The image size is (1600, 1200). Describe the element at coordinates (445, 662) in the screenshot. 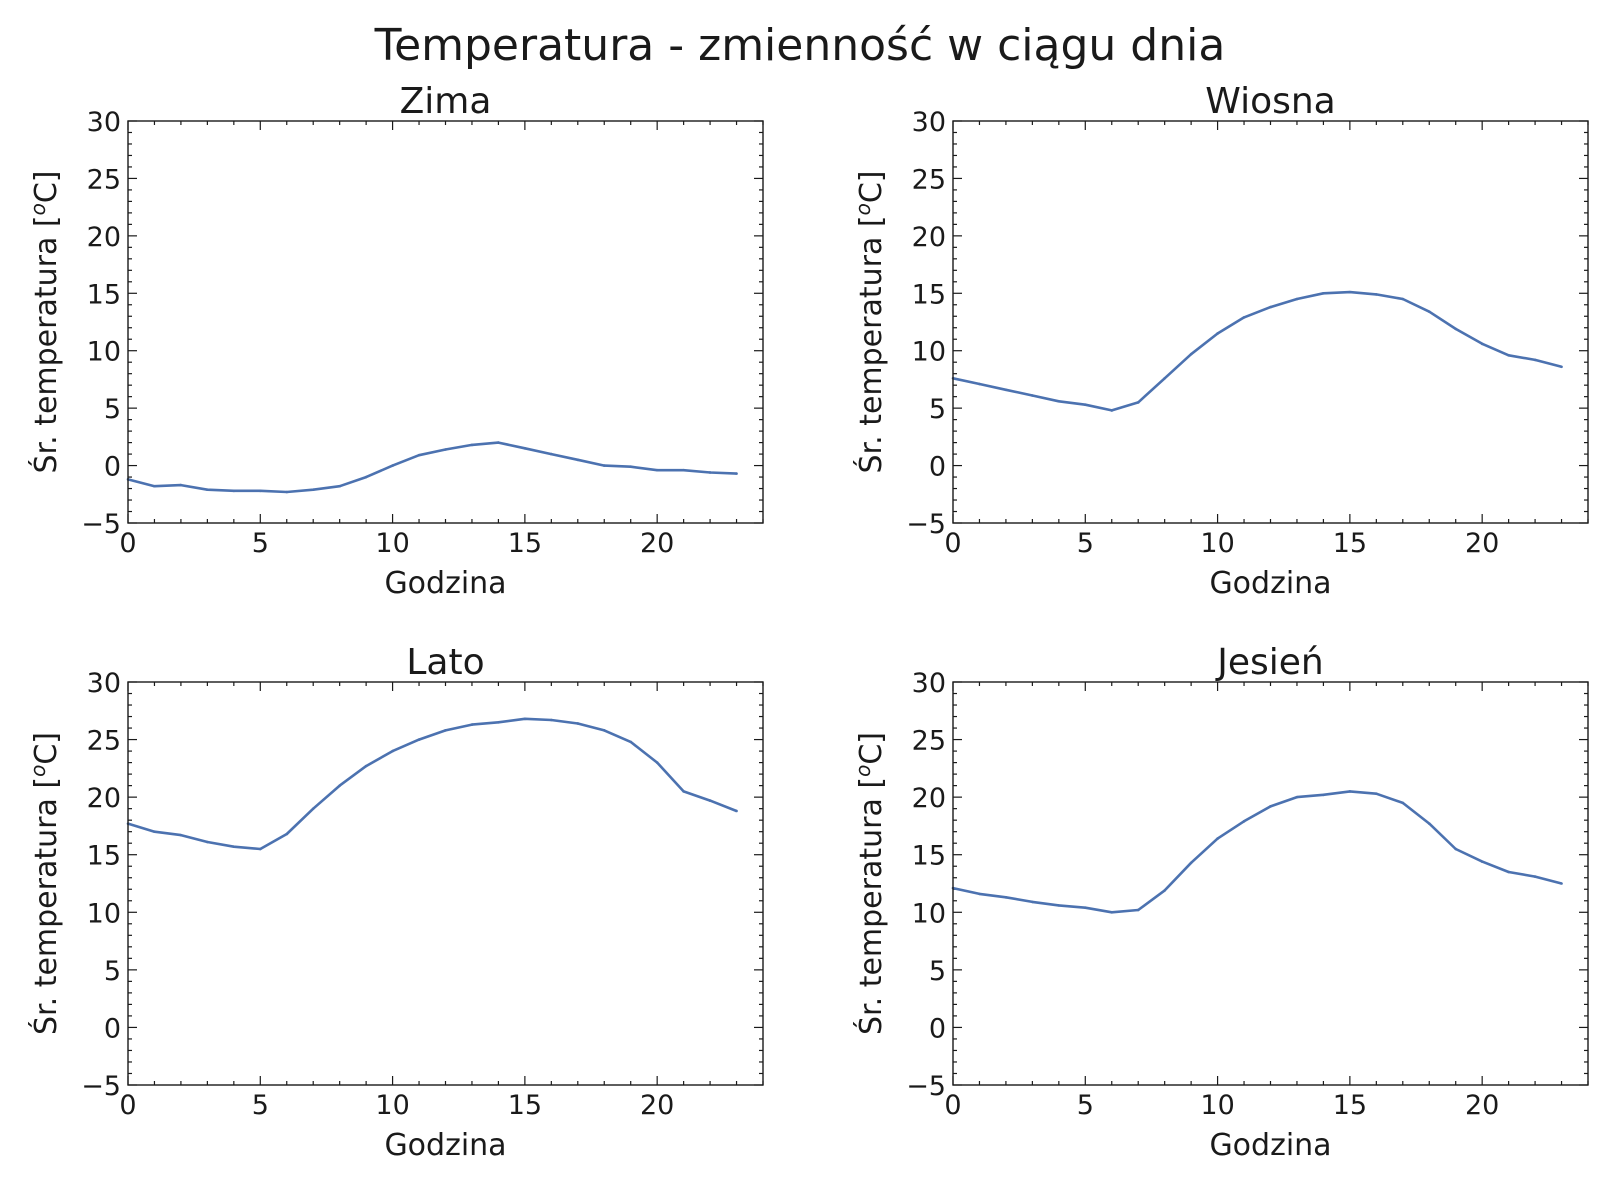

I see `subplot-title: Lato` at that location.